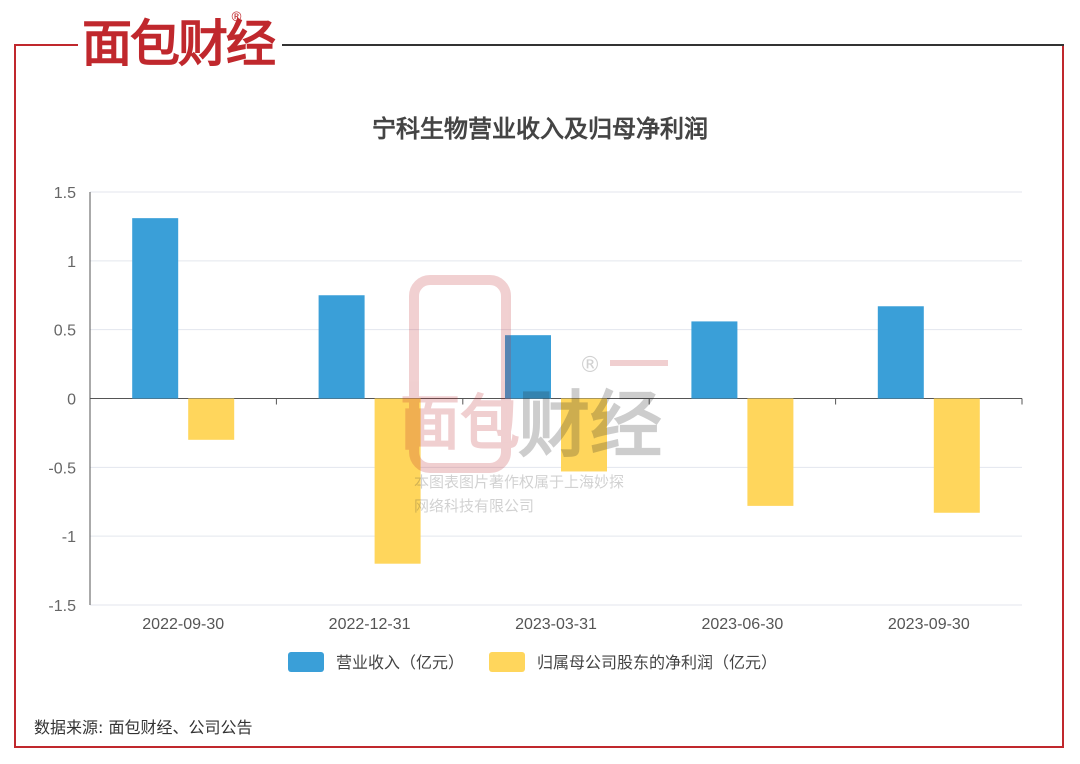 This screenshot has width=1080, height=764. What do you see at coordinates (474, 506) in the screenshot?
I see `watermark-line2: 网络科技有限公司` at bounding box center [474, 506].